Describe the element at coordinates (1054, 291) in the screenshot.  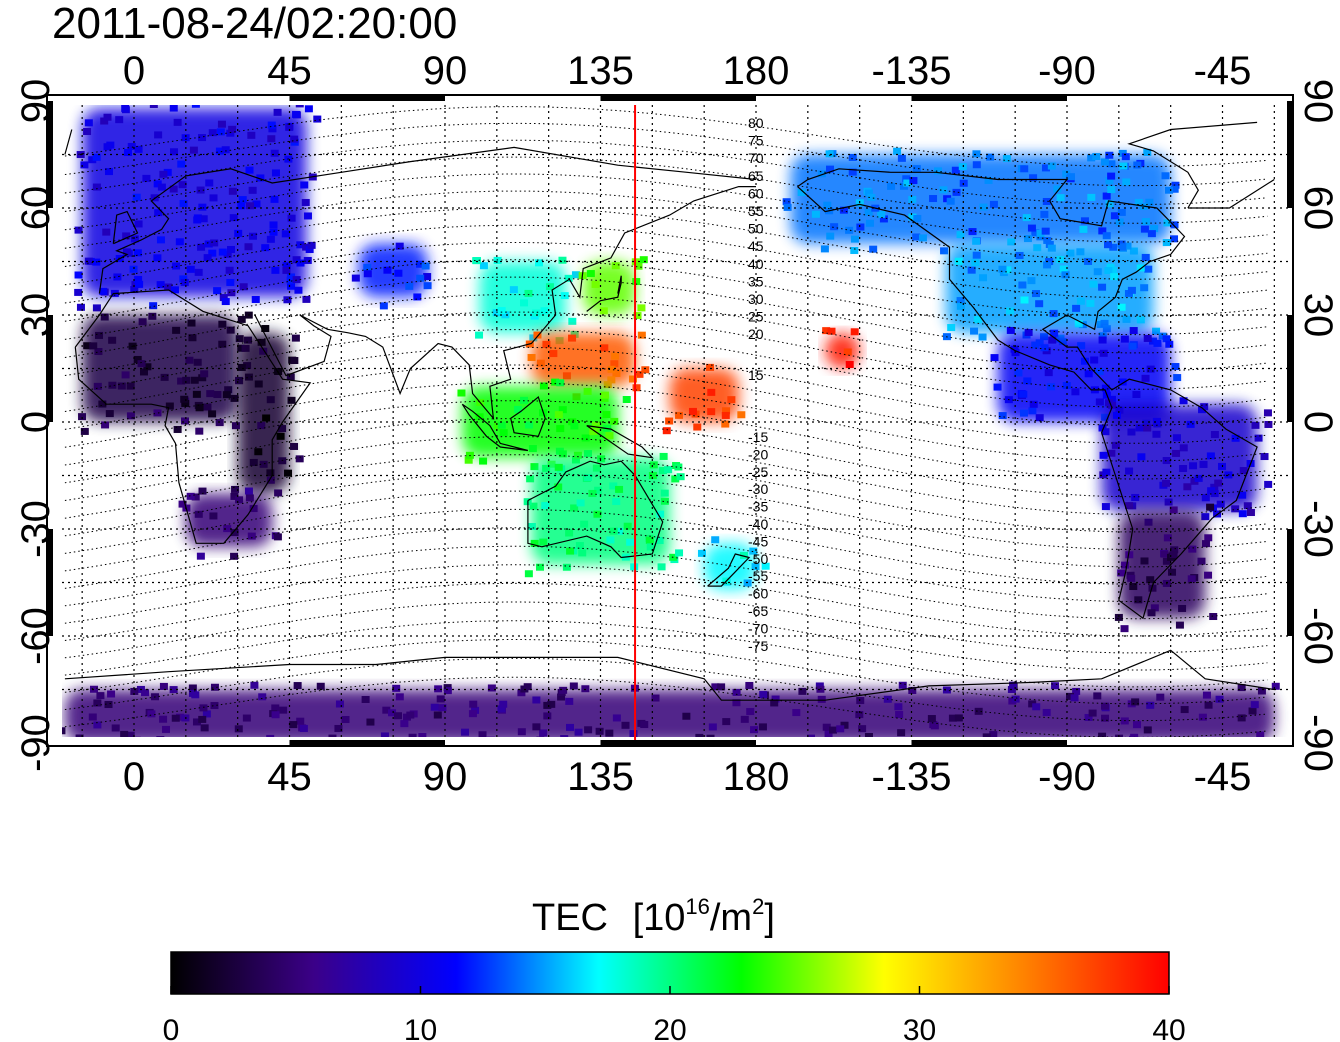
I see `tec-region` at that location.